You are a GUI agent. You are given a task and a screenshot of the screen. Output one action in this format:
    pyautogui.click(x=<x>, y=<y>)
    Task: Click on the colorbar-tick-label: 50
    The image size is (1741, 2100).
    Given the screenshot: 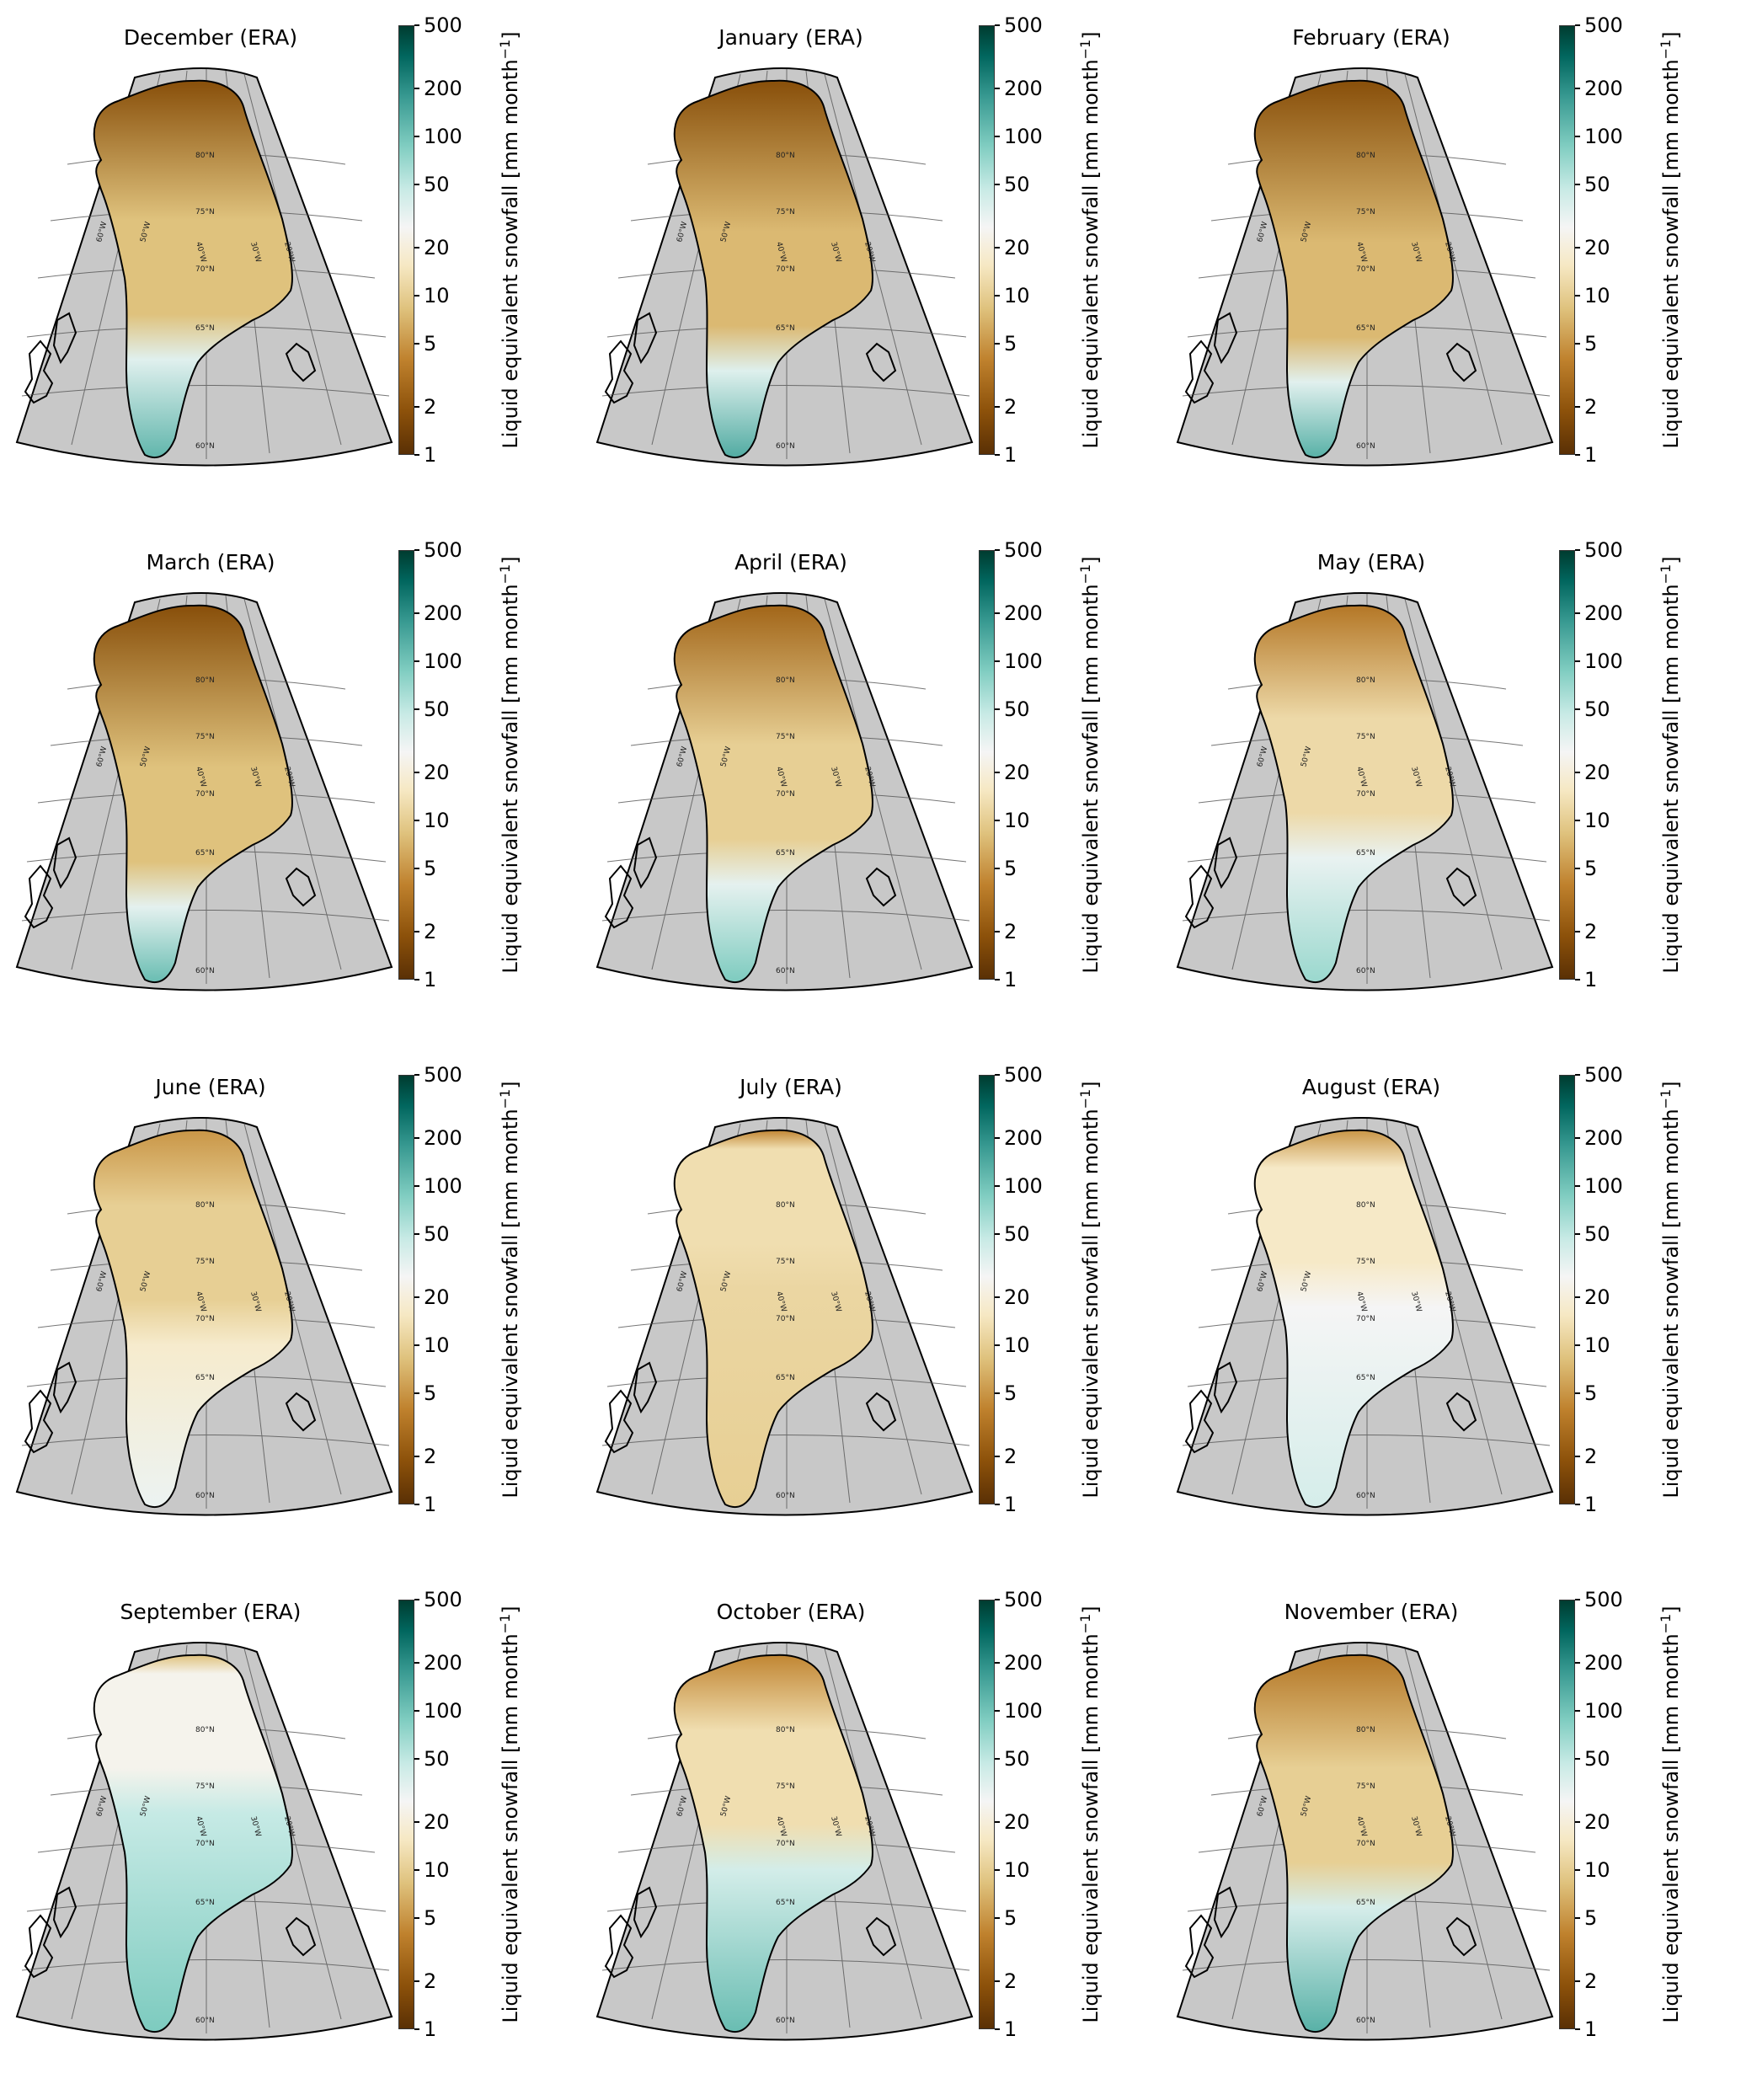 What is the action you would take?
    pyautogui.click(x=1597, y=709)
    